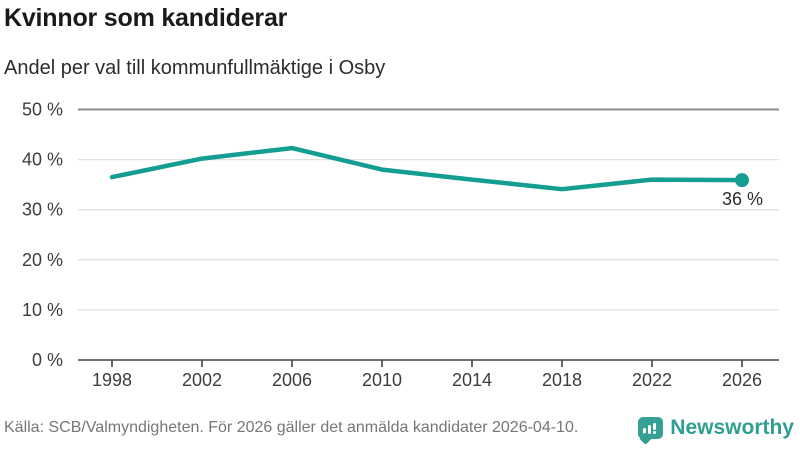 The image size is (800, 450). Describe the element at coordinates (562, 380) in the screenshot. I see `x-tick-label: 2018` at that location.